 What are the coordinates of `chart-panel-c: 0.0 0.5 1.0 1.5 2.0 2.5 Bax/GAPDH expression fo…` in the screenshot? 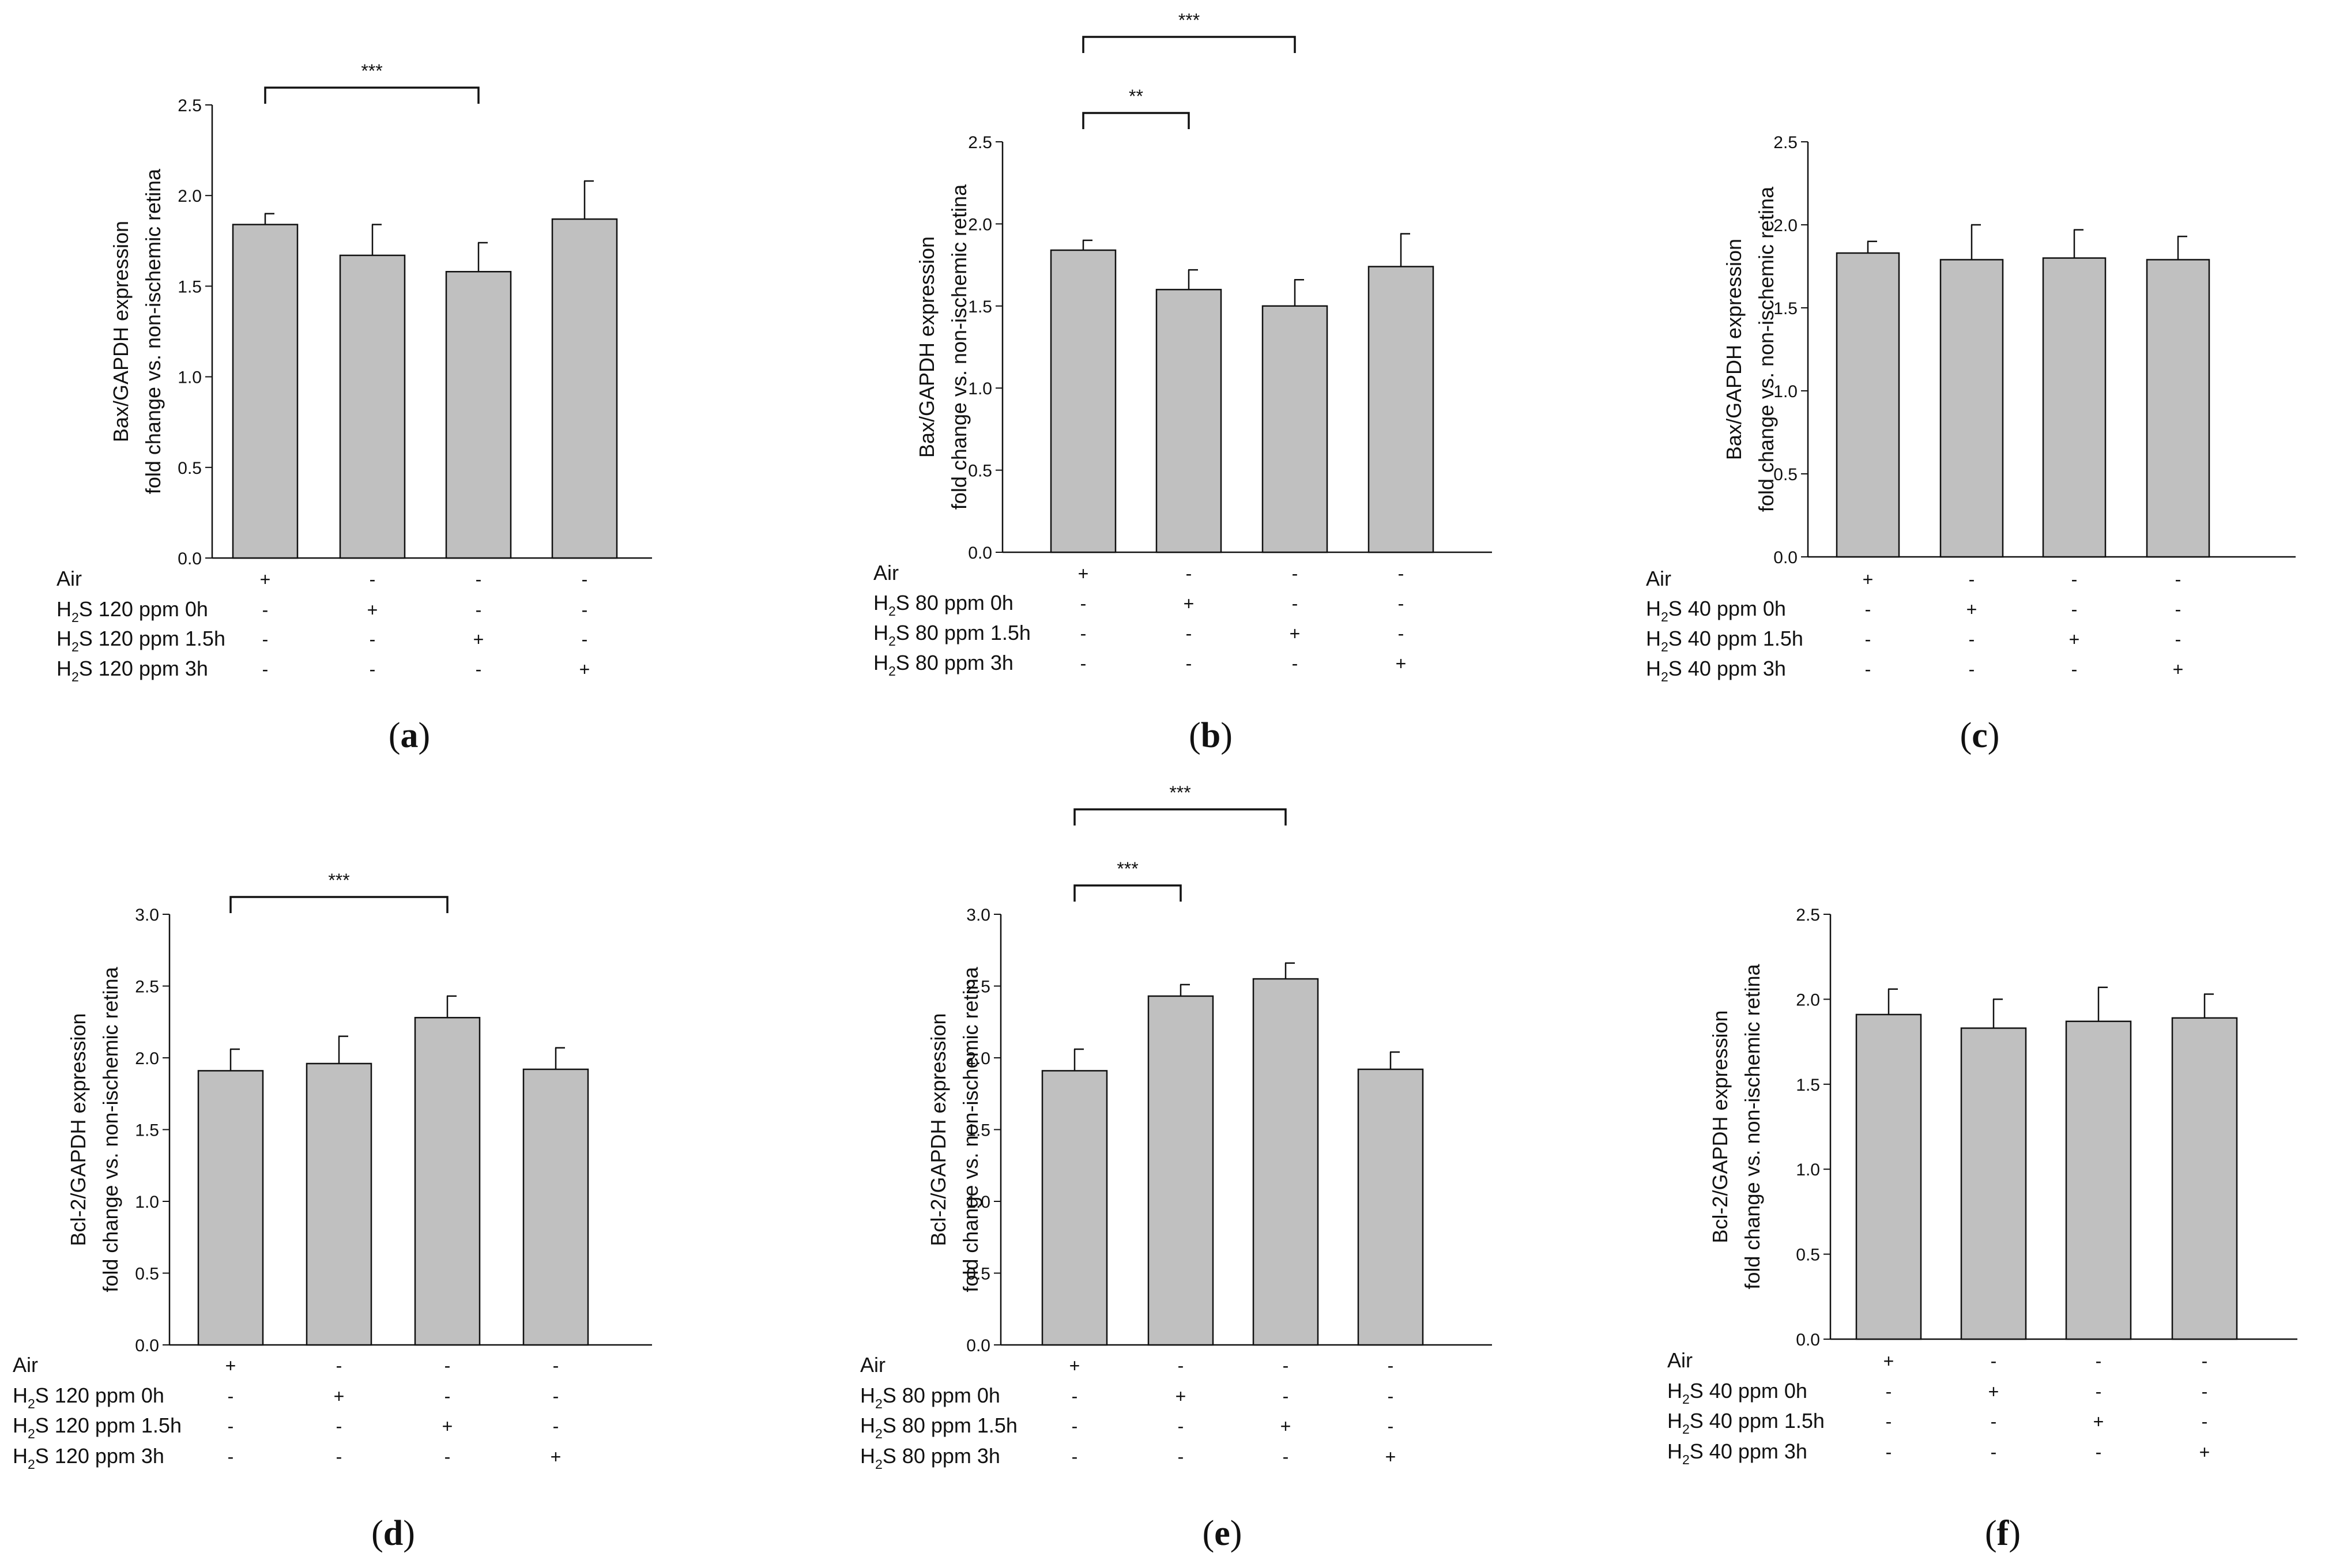 It's located at (1971, 444).